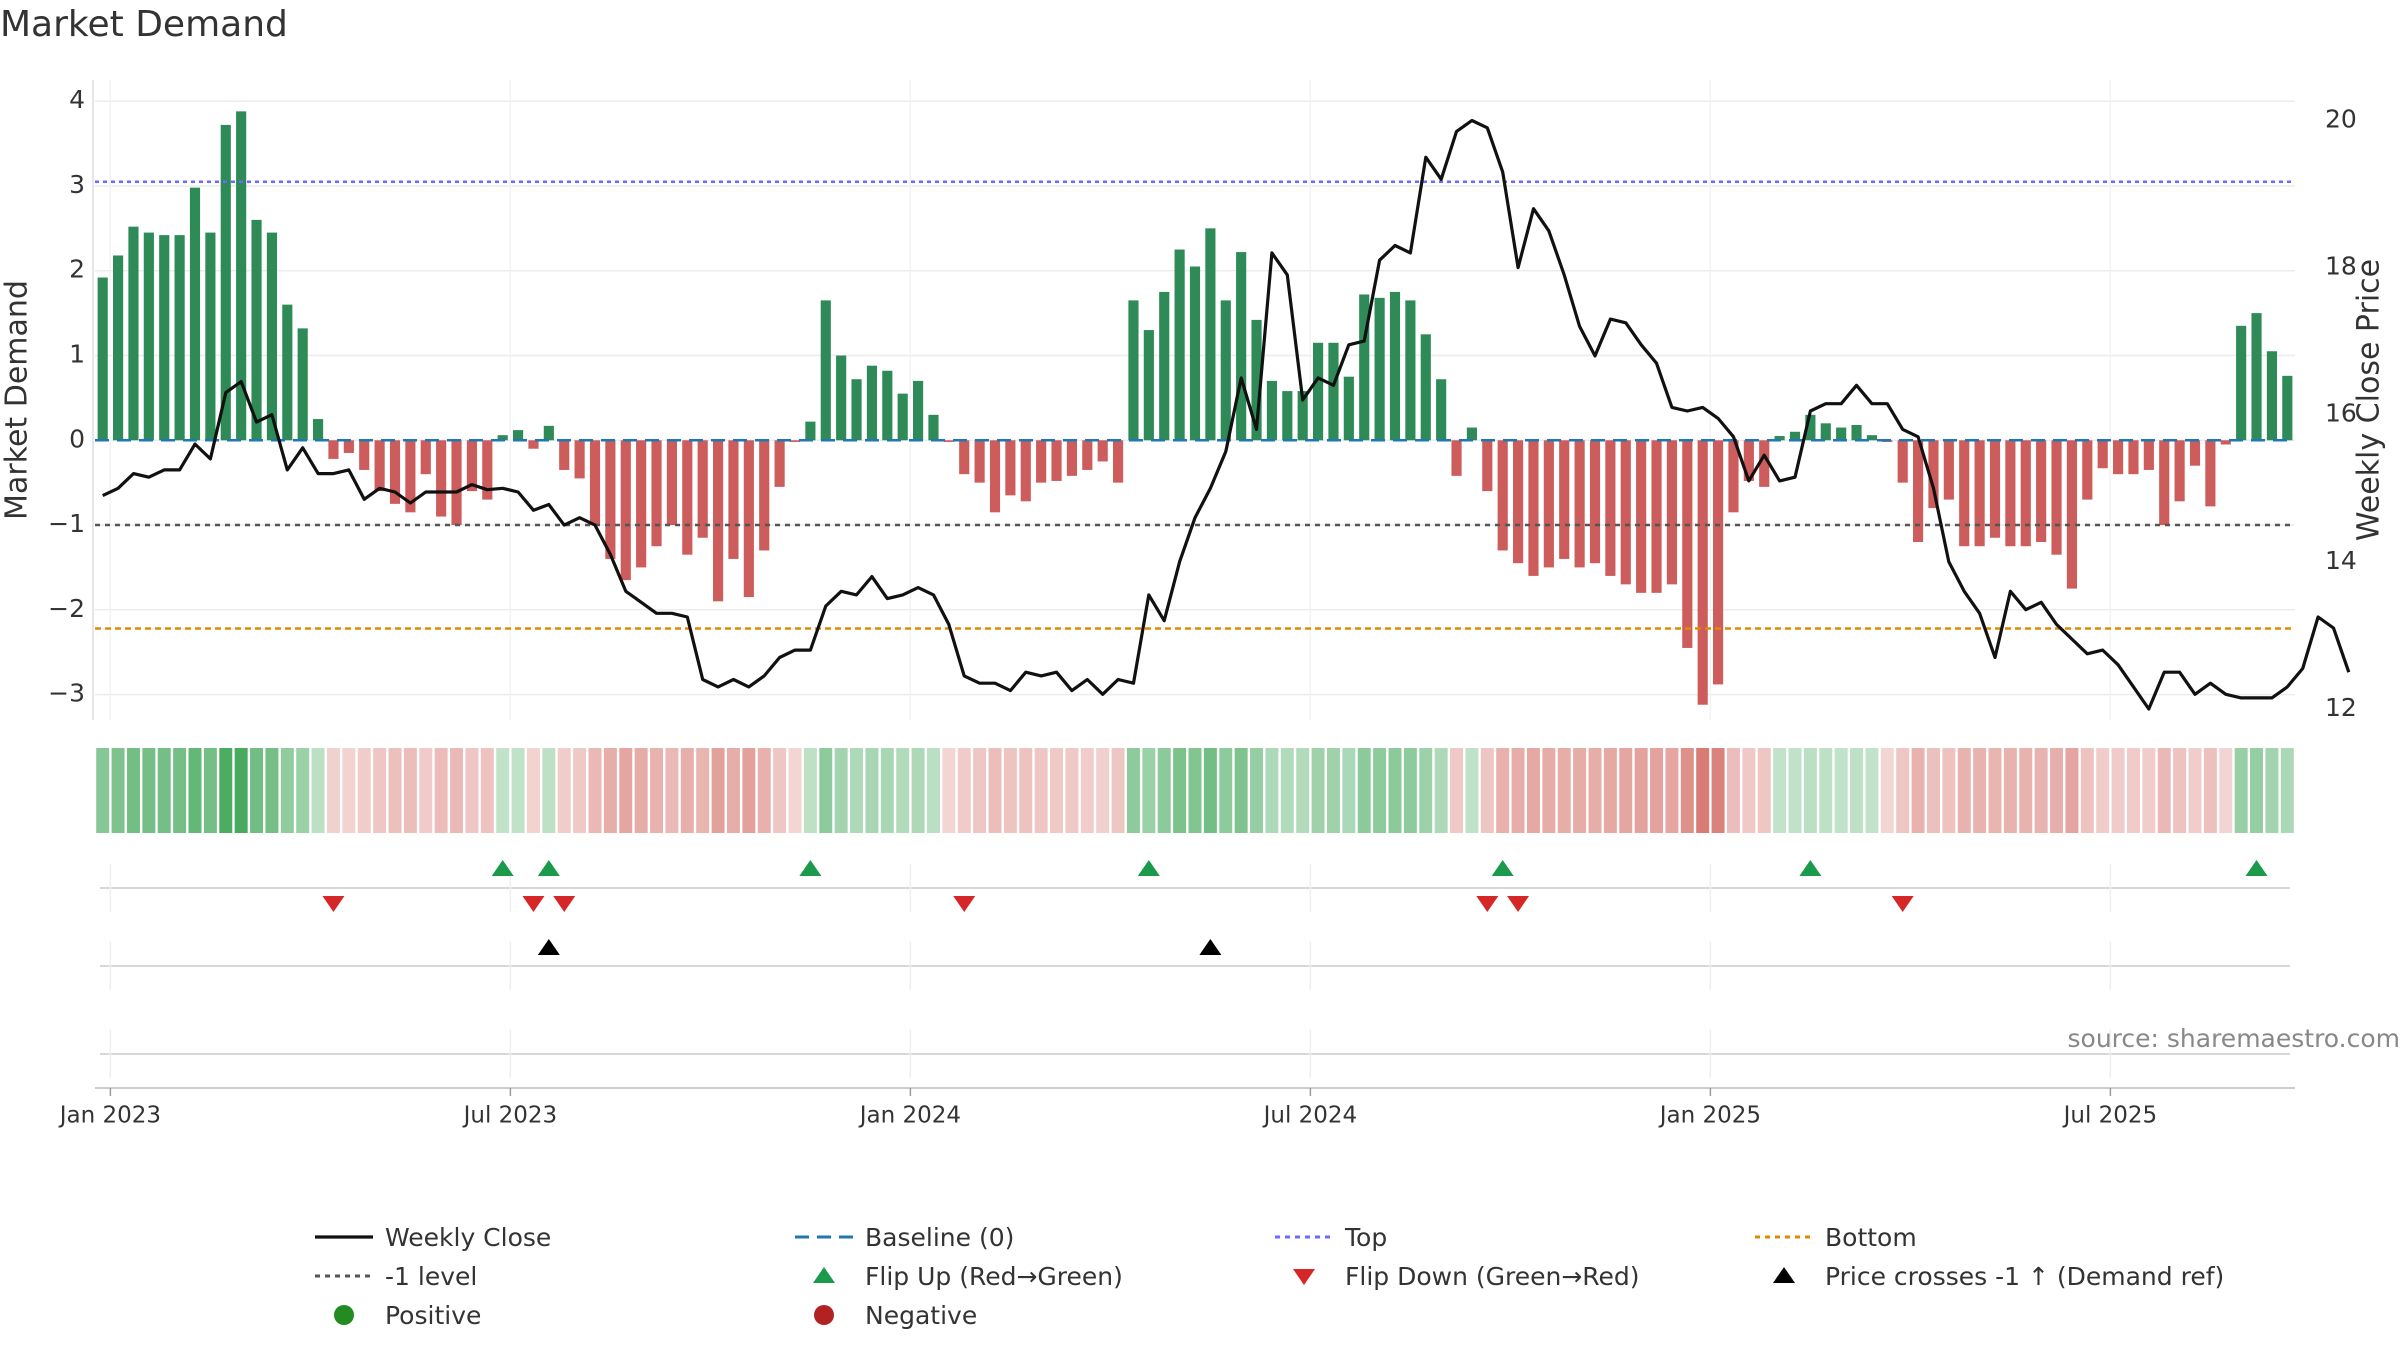 The image size is (2400, 1350). I want to click on legend-swatch, so click(1784, 1275).